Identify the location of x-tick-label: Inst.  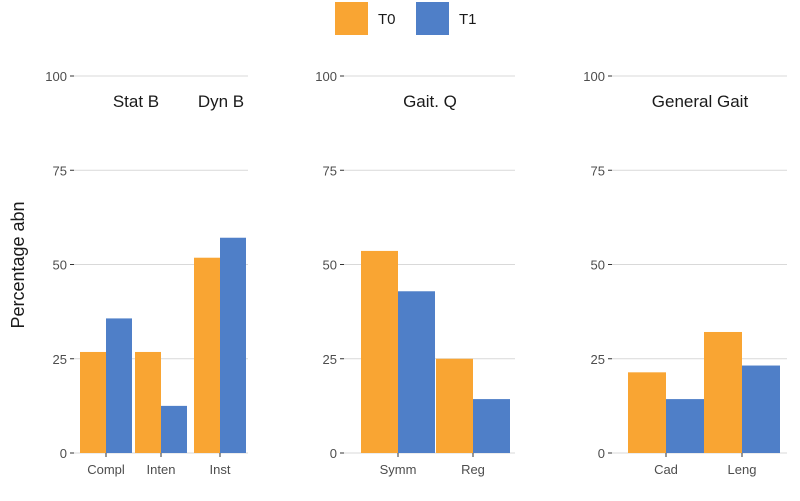
(220, 469).